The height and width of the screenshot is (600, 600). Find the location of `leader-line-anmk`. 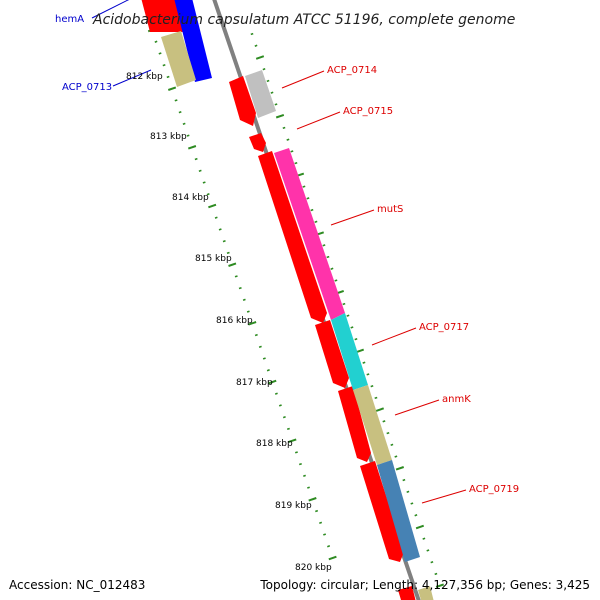

leader-line-anmk is located at coordinates (417, 407).